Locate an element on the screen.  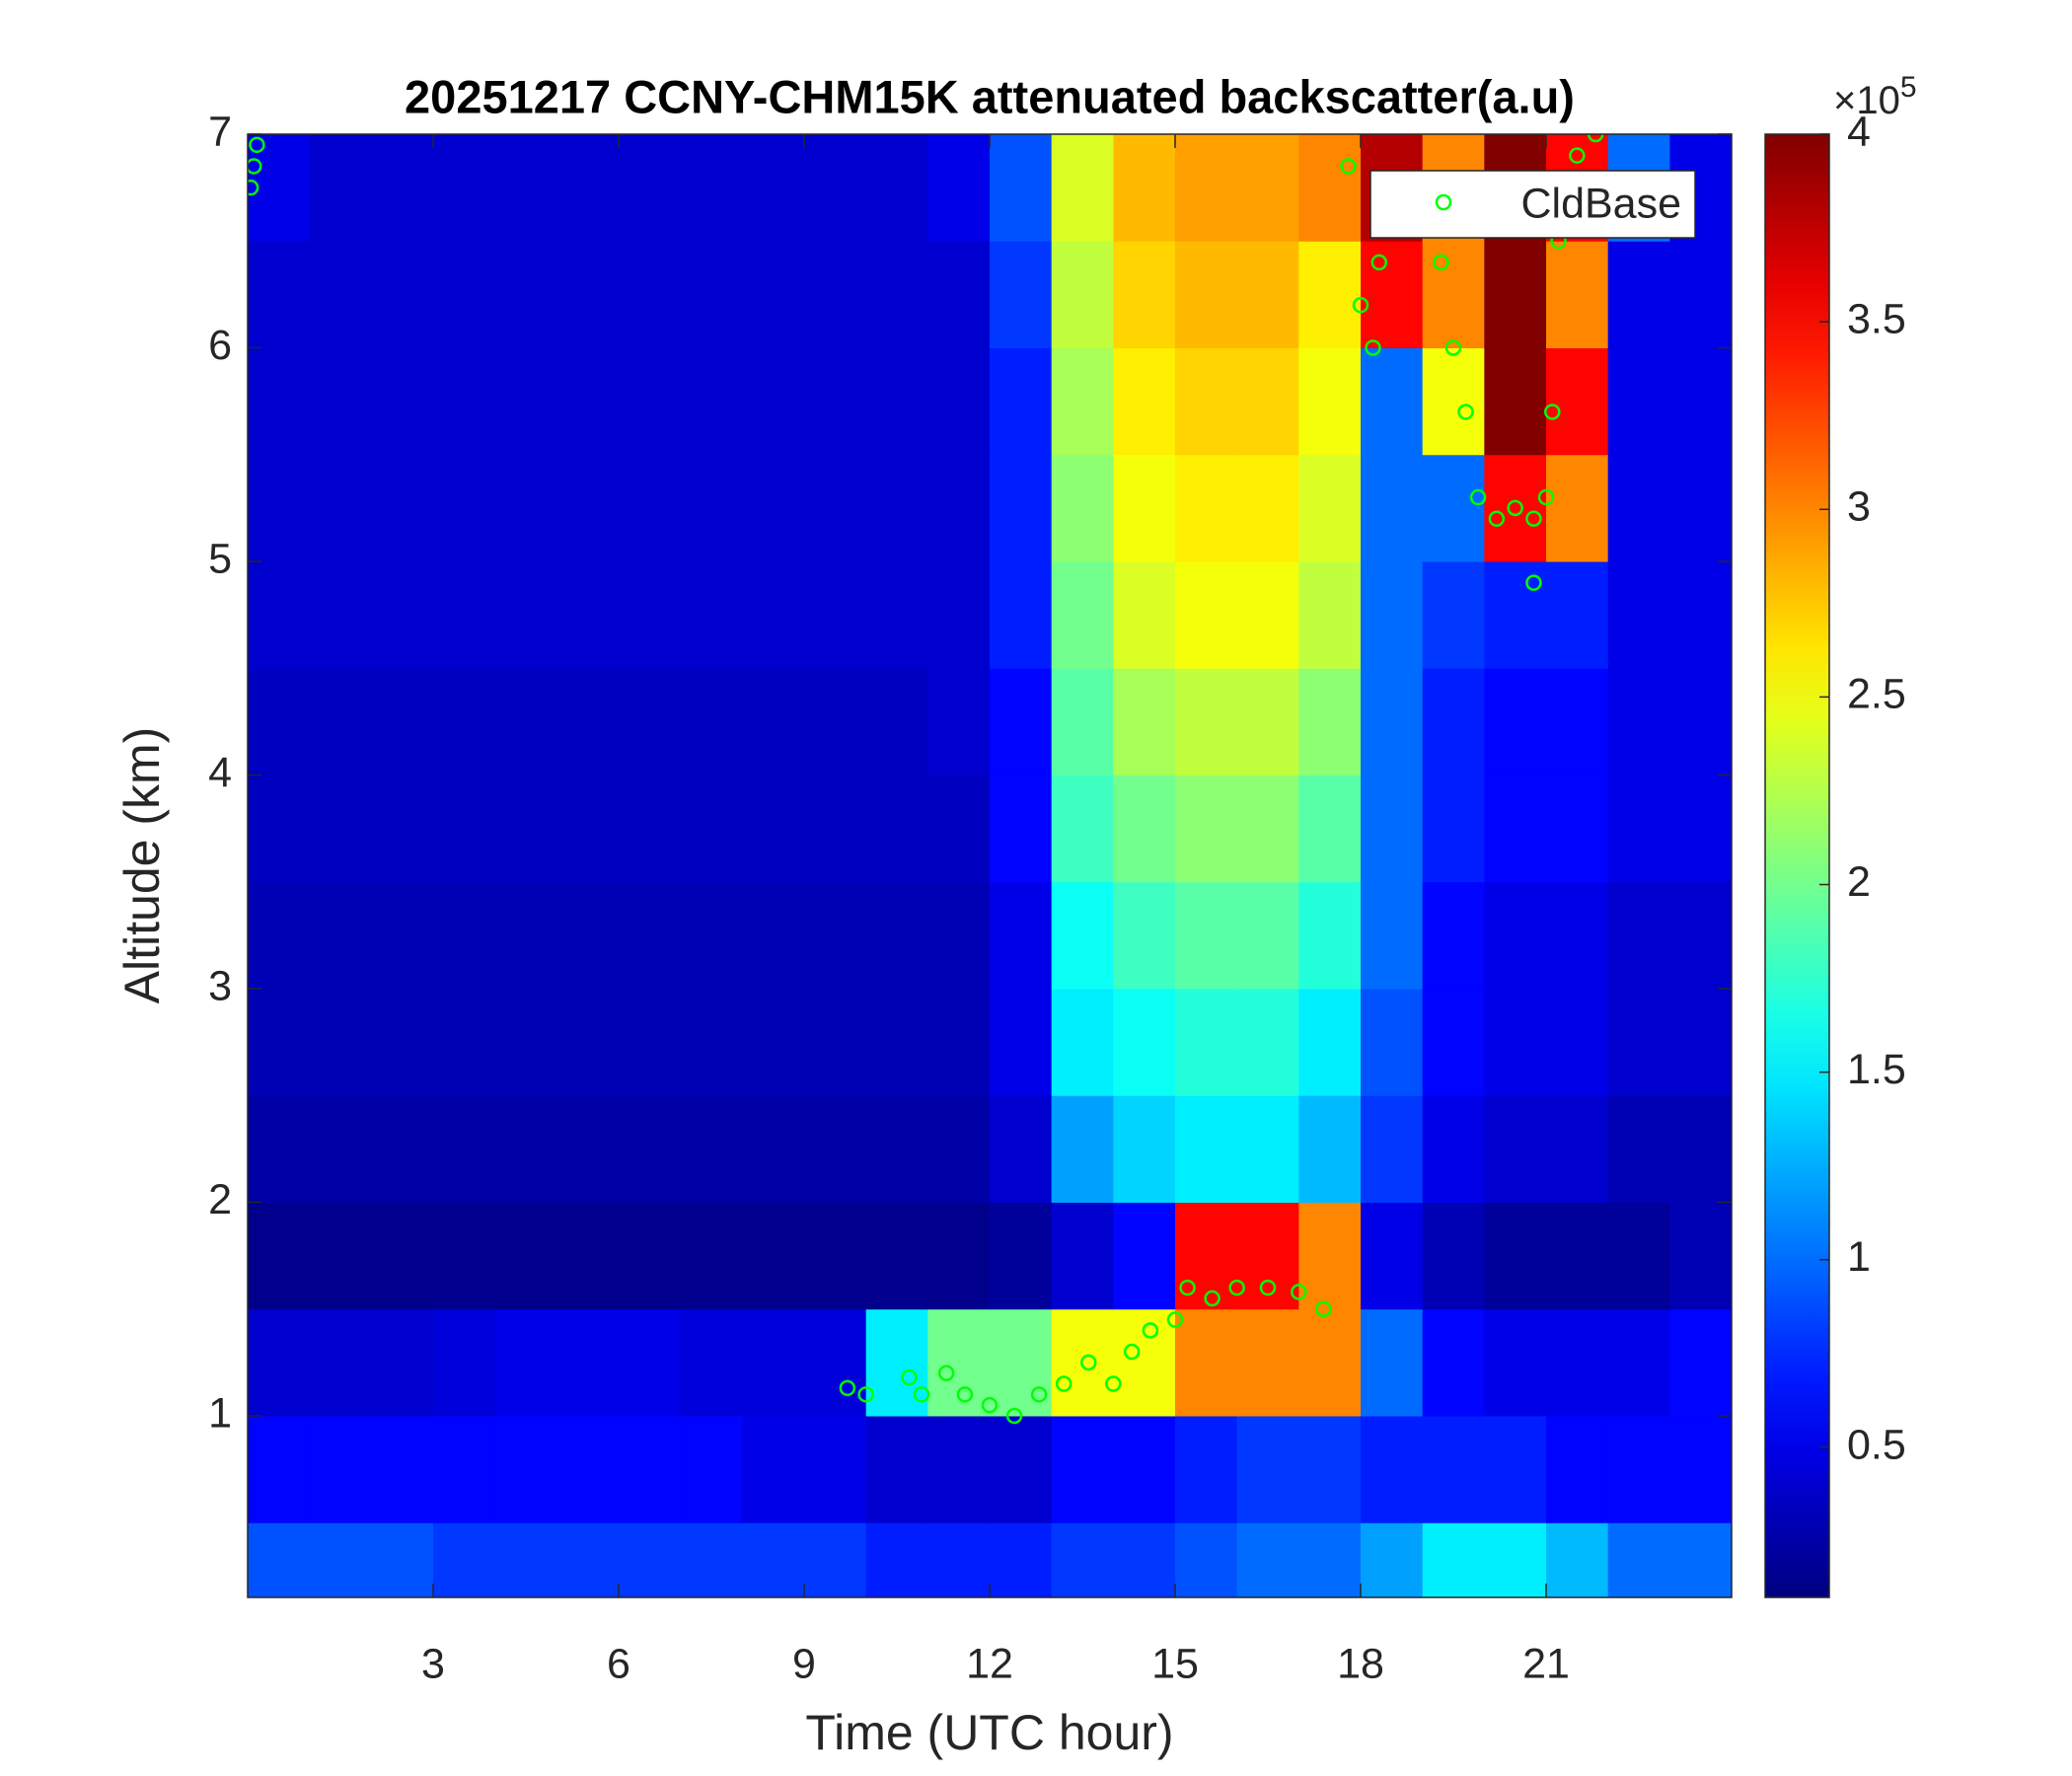
x-tick-label: 15 is located at coordinates (1175, 1663).